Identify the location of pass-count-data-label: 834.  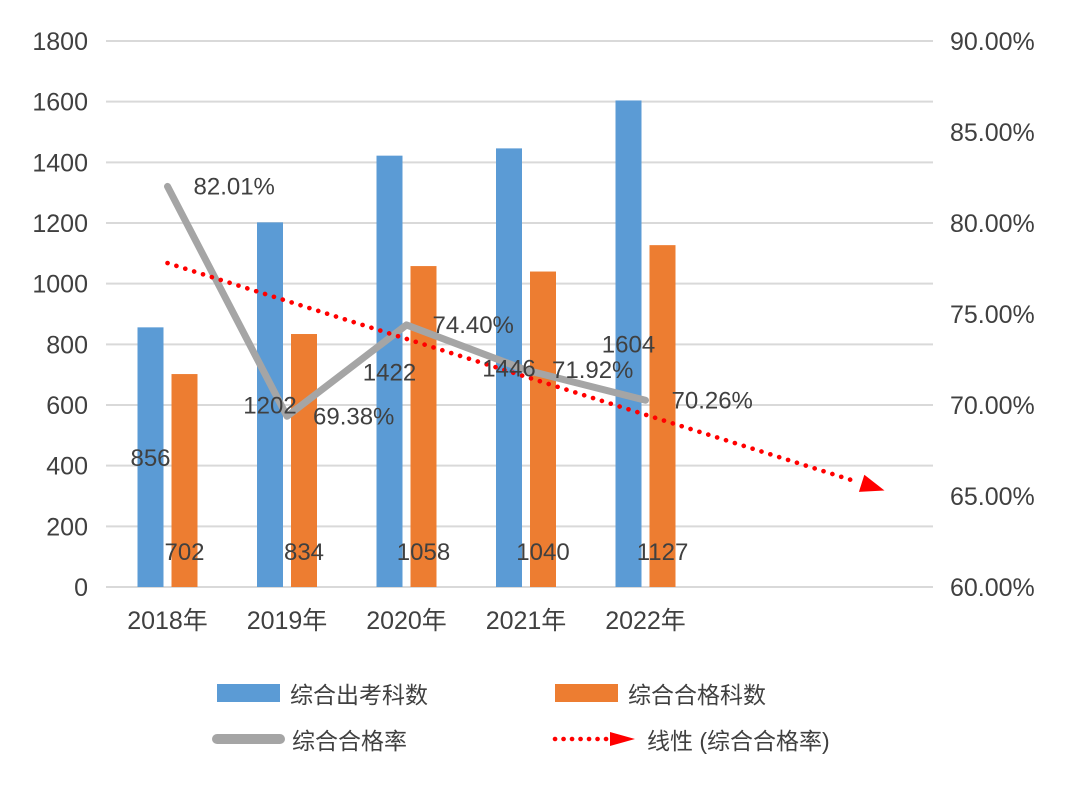
(304, 552).